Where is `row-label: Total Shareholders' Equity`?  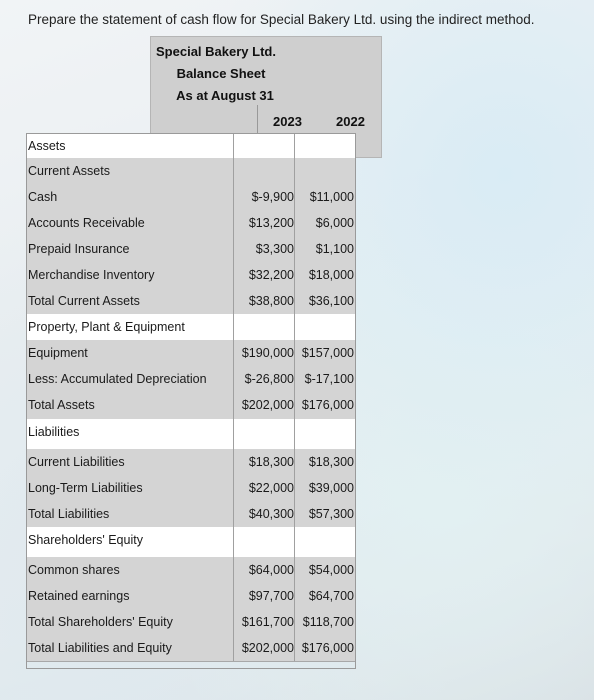
row-label: Total Shareholders' Equity is located at coordinates (100, 622).